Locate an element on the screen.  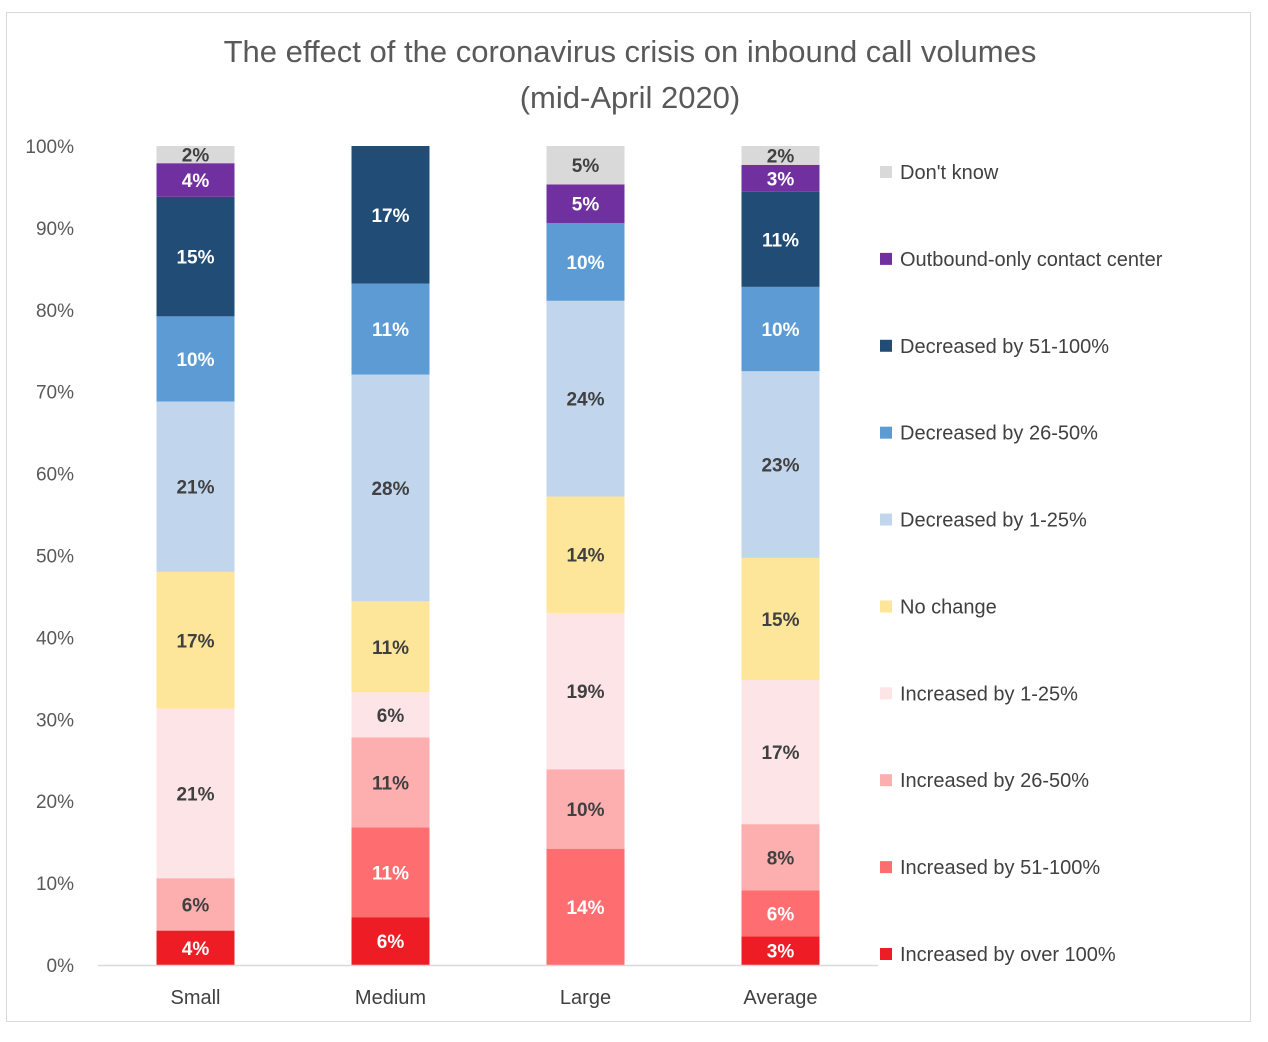
legend-label-increased-by-26-50: Increased by 26-50% is located at coordinates (994, 781).